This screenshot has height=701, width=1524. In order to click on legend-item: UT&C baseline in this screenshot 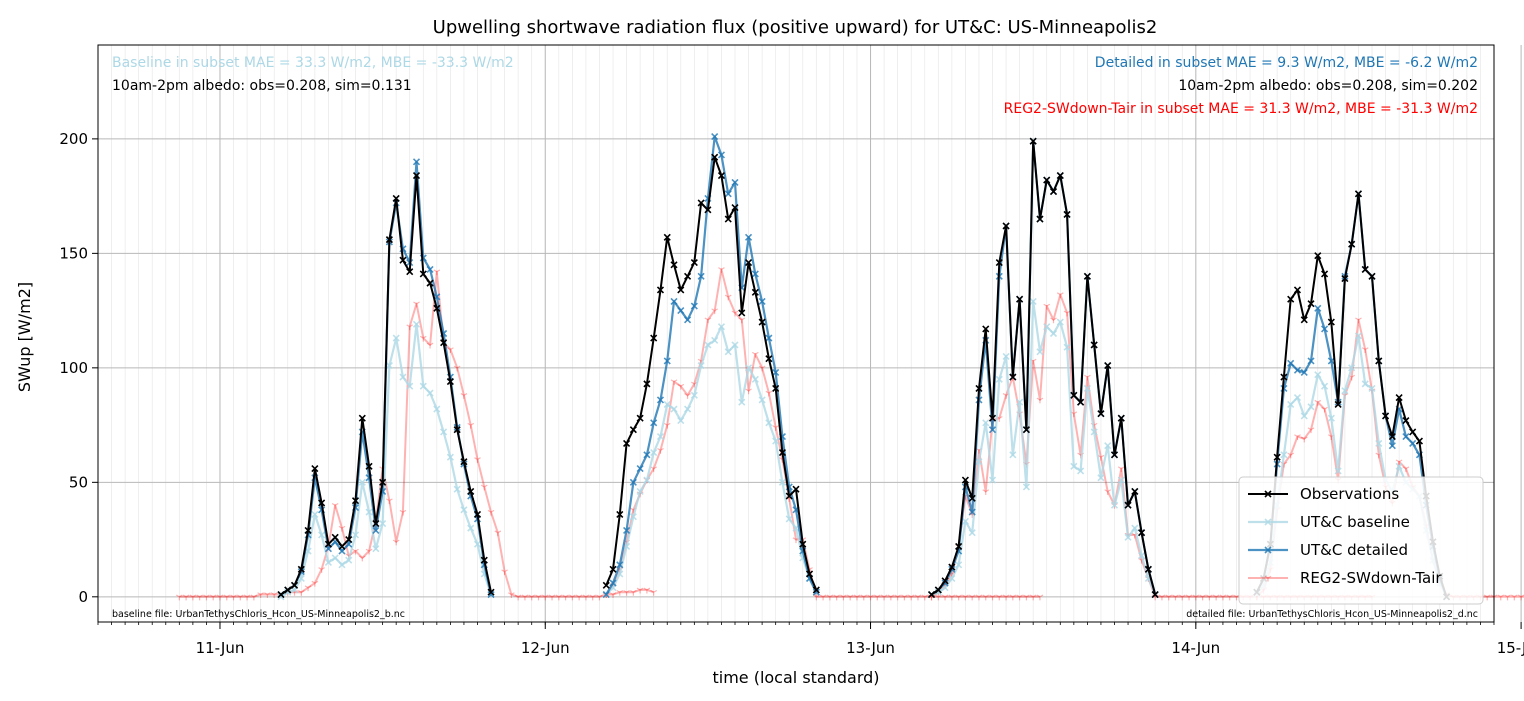, I will do `click(1329, 522)`.